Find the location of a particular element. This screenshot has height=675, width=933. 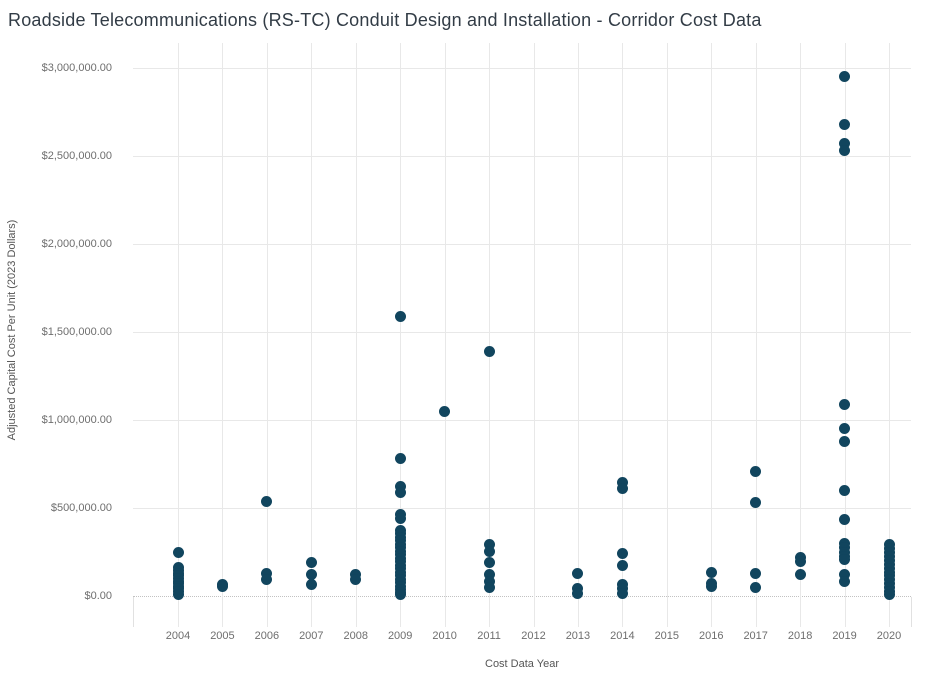

x-tick-label: 2013 is located at coordinates (578, 636).